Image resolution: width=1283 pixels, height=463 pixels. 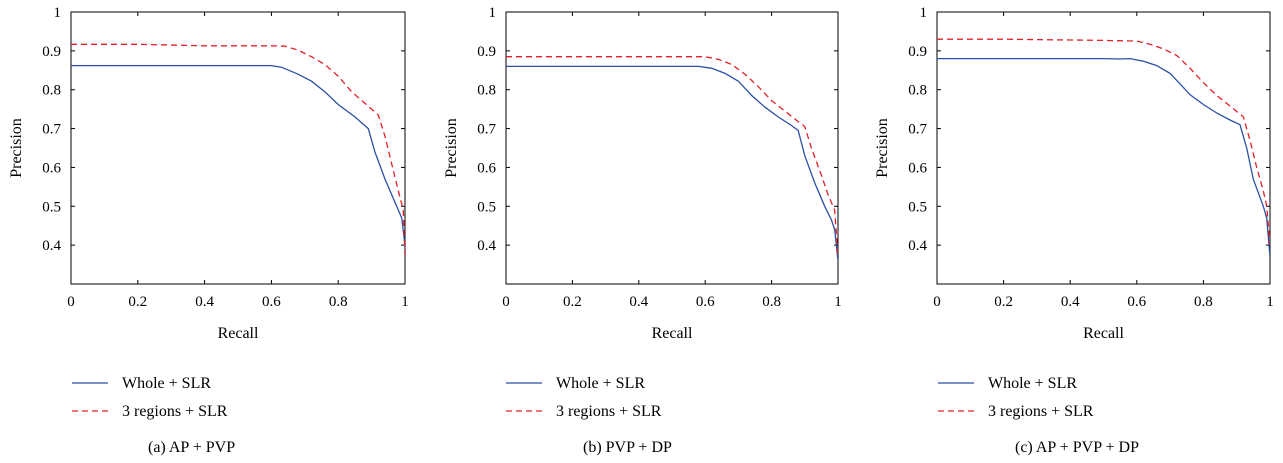 I want to click on panel-caption: (c) AP + PVP + DP, so click(x=1077, y=447).